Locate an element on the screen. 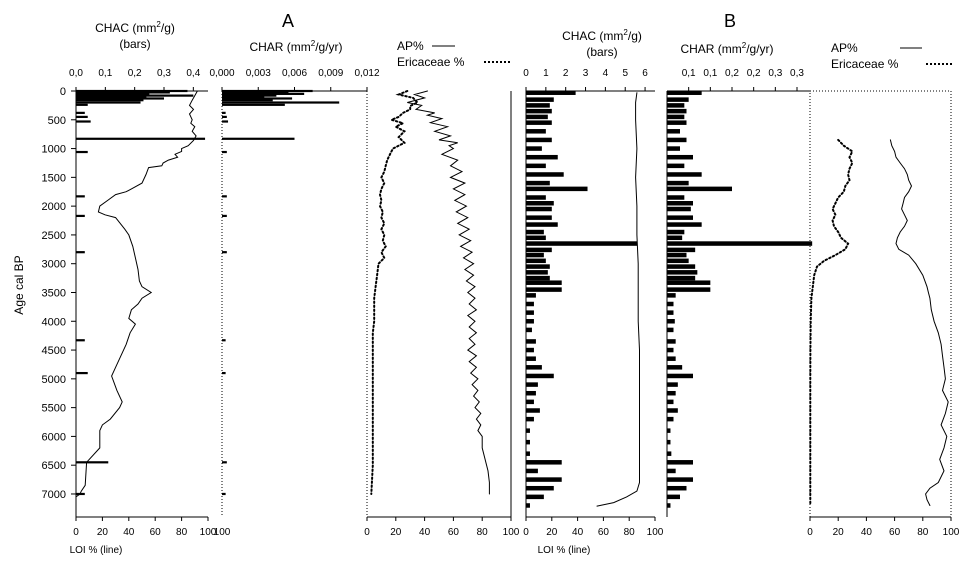 The height and width of the screenshot is (565, 961). y-tick-label: 3500 is located at coordinates (54, 293).